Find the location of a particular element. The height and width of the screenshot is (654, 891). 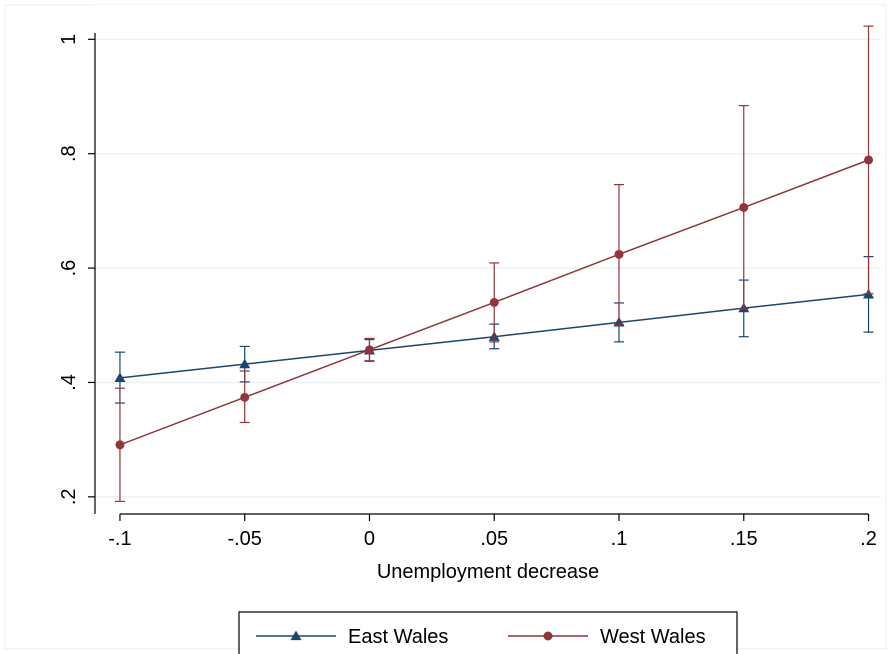

x-tick-label: -.05 is located at coordinates (244, 539).